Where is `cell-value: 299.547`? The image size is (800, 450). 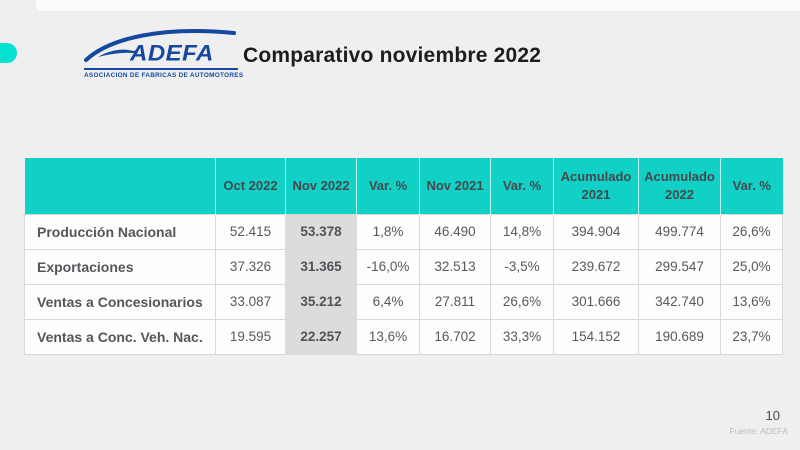 cell-value: 299.547 is located at coordinates (679, 266).